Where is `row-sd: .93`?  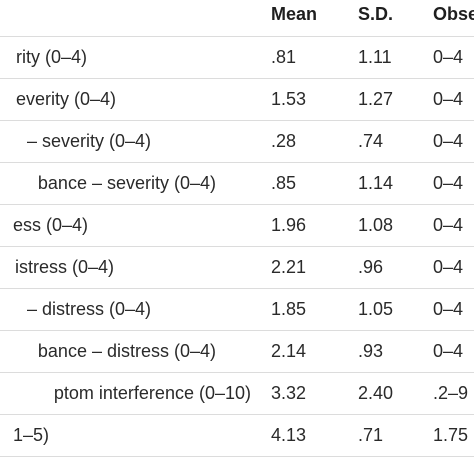
row-sd: .93 is located at coordinates (371, 351).